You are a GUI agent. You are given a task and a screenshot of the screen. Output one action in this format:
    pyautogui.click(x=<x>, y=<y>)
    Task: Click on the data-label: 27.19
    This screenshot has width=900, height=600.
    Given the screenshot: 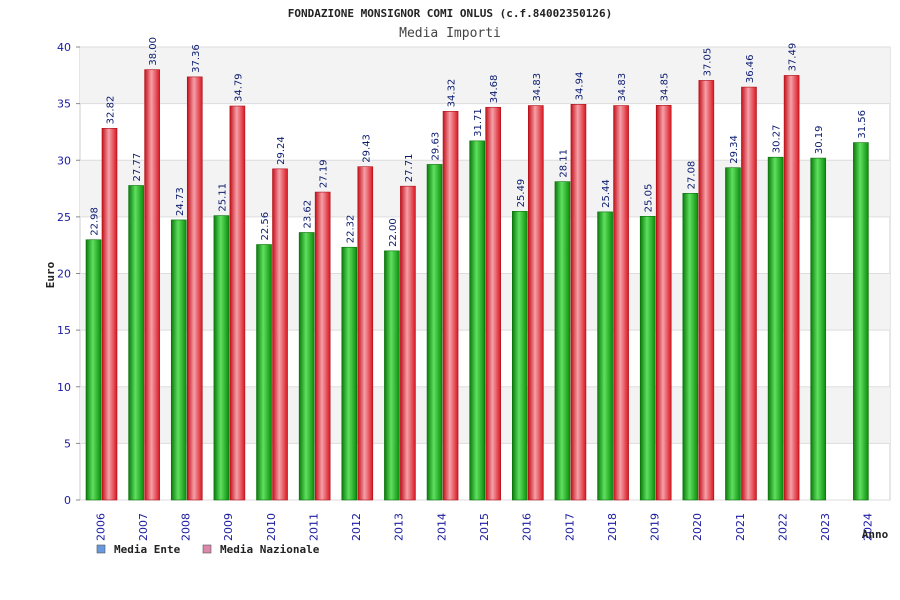 What is the action you would take?
    pyautogui.click(x=324, y=173)
    